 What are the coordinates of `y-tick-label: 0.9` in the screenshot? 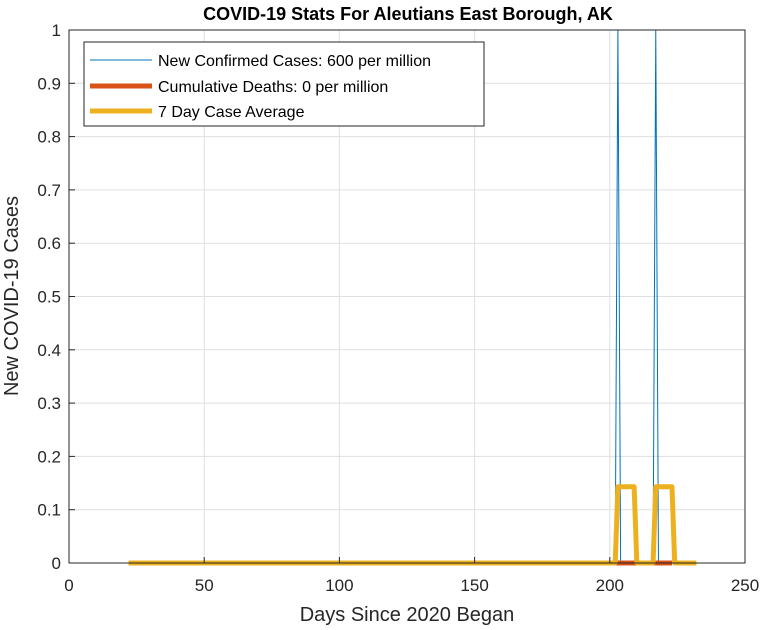 It's located at (49, 83).